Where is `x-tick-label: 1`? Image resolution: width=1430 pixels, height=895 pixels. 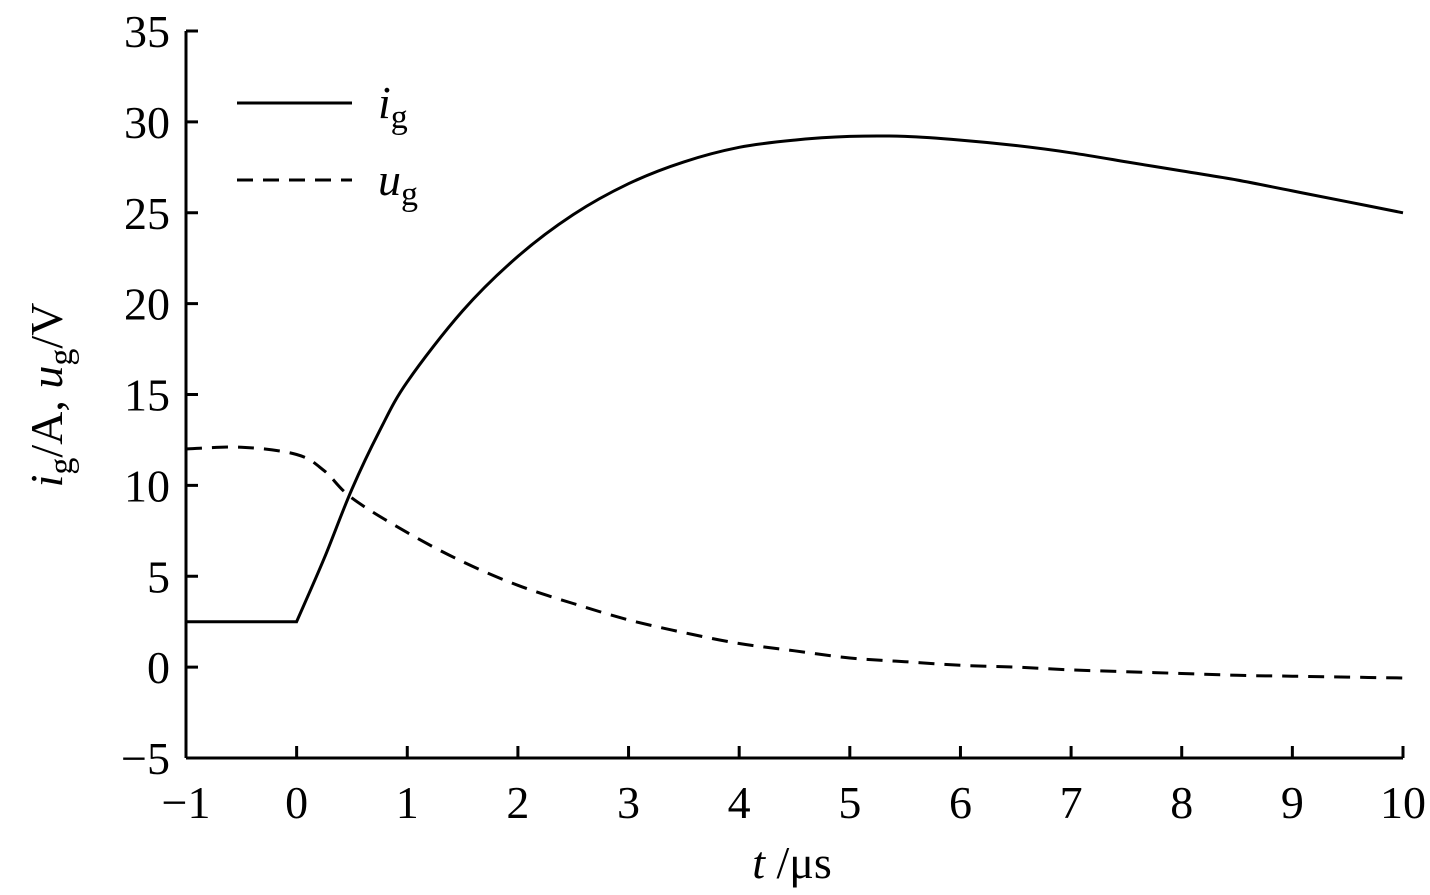 x-tick-label: 1 is located at coordinates (407, 802).